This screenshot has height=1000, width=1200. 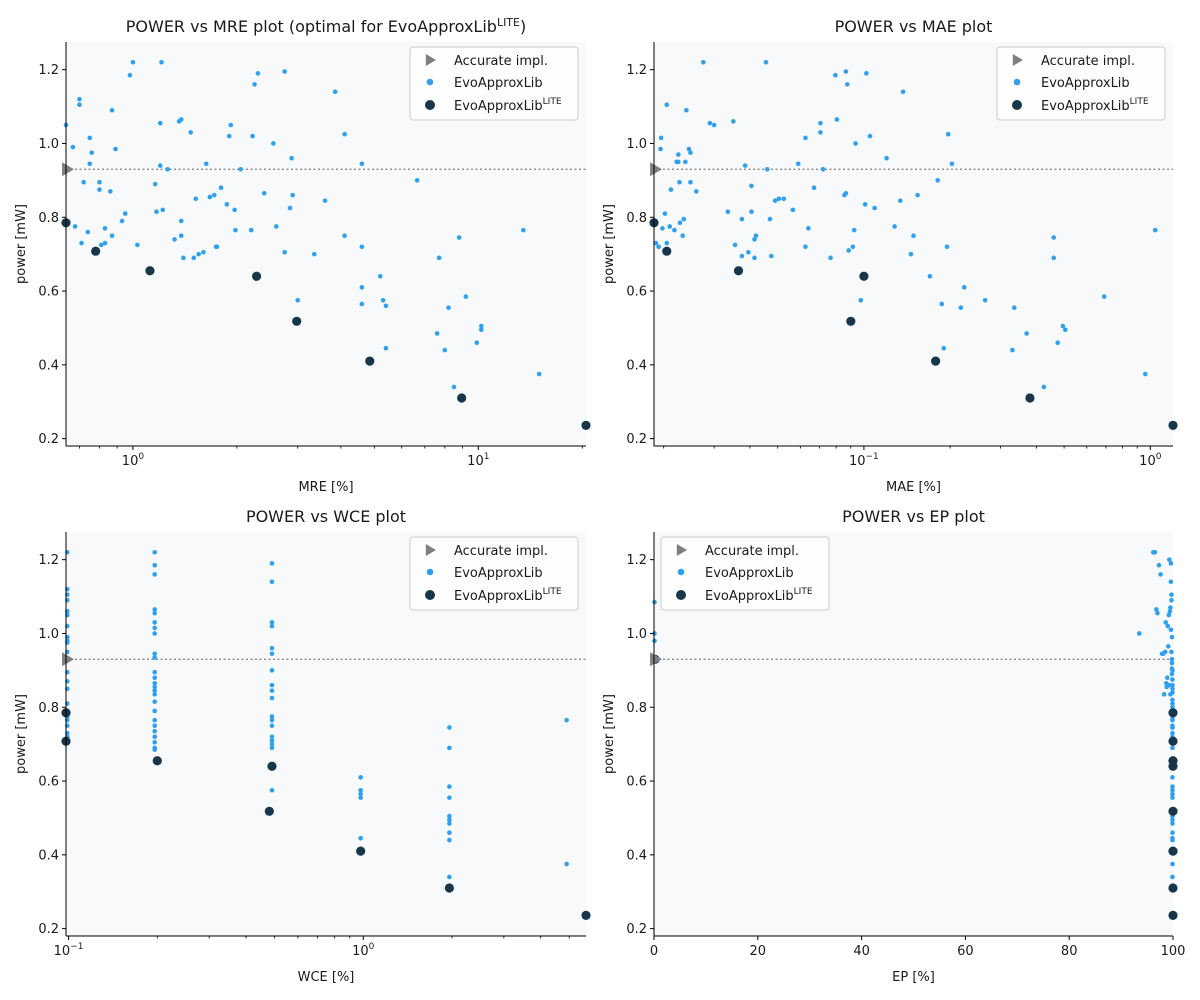 I want to click on y-axis-label: power [mW], so click(x=609, y=734).